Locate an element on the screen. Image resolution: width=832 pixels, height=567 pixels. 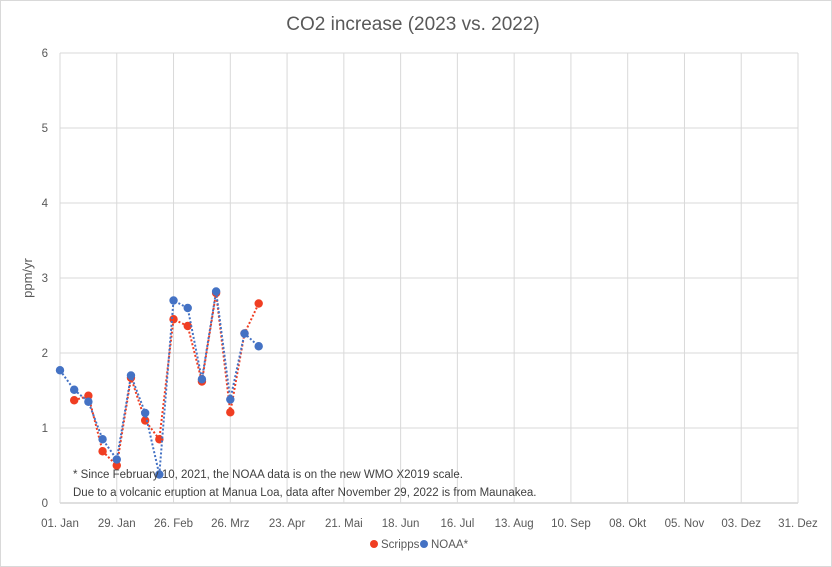
y-tick-label: 4 is located at coordinates (45, 204).